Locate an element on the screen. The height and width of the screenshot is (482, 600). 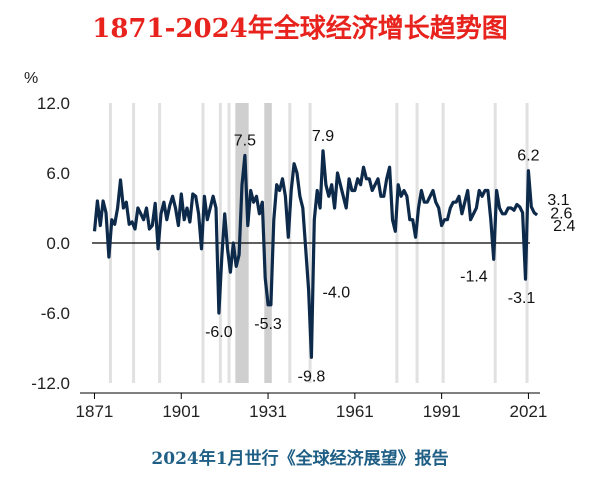
data-label: 7.5 is located at coordinates (245, 141).